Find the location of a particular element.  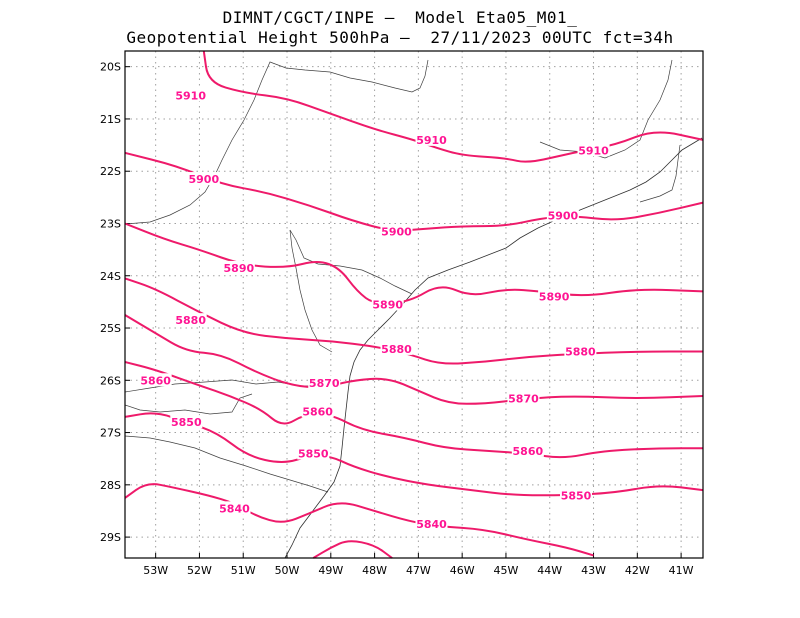

lat-tick-label-4: 24S is located at coordinates (110, 276).